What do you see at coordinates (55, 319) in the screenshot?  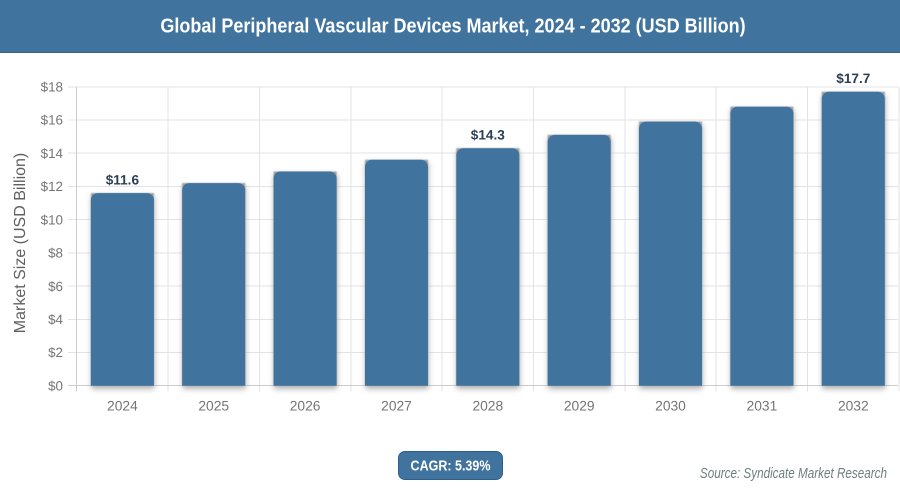 I see `svg-text: $4` at bounding box center [55, 319].